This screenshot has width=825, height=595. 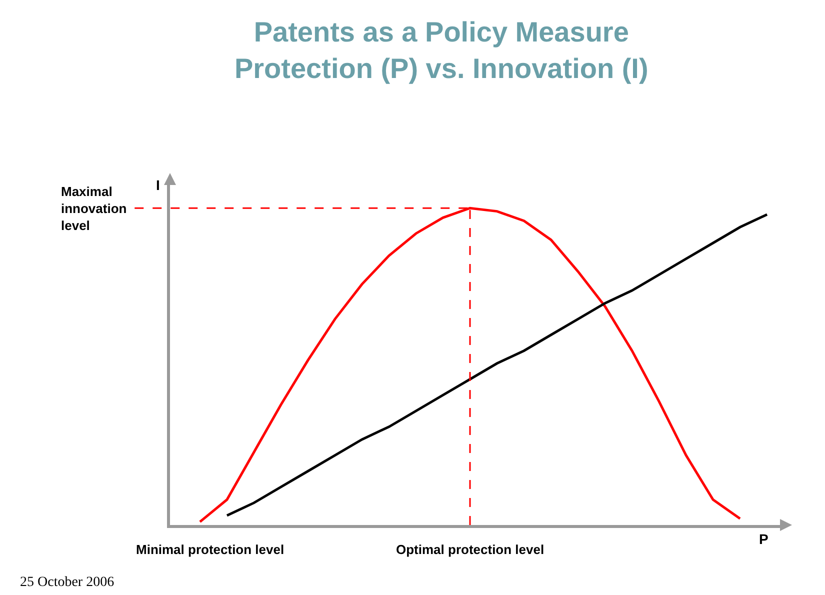 I want to click on y-axis-title: I, so click(x=158, y=185).